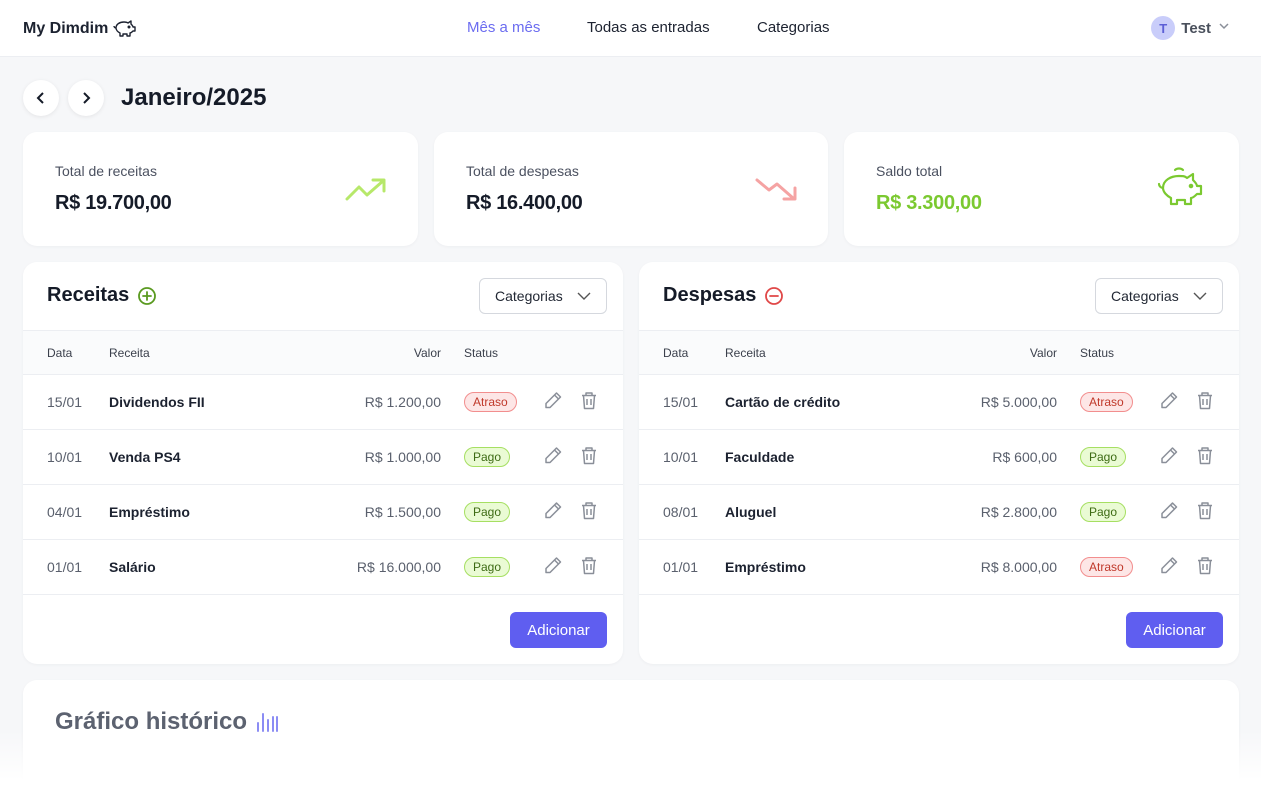  Describe the element at coordinates (529, 296) in the screenshot. I see `income-category-select-label: Categorias` at that location.